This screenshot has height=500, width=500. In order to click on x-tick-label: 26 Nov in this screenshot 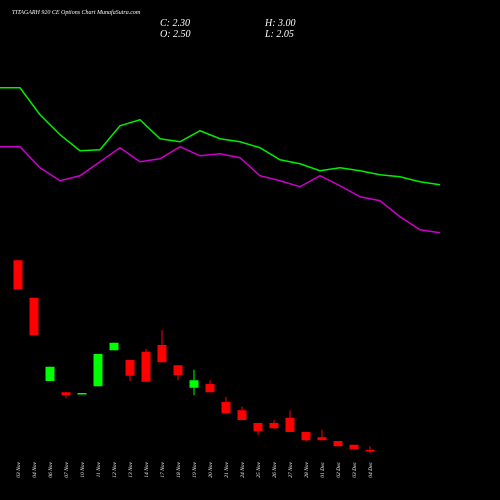, I will do `click(275, 469)`.